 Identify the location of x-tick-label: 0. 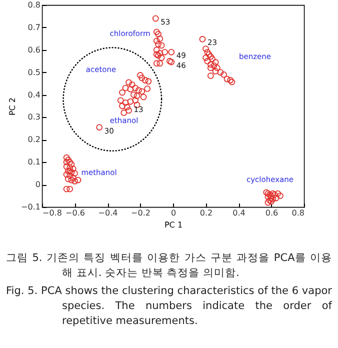
(173, 213).